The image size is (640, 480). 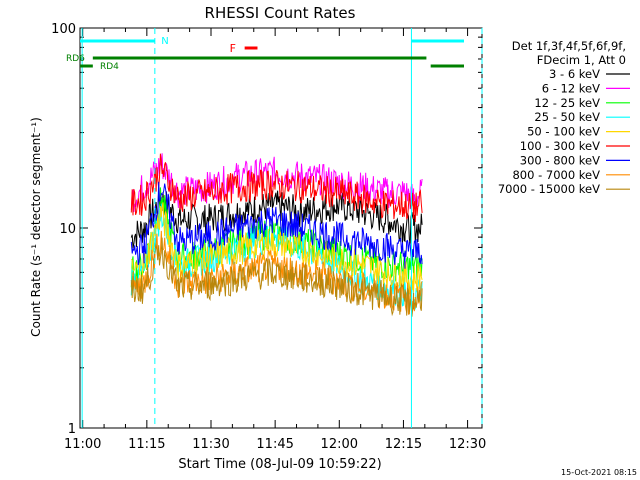 I want to click on legend-label-8: 7000 - 15000 keV, so click(x=549, y=189).